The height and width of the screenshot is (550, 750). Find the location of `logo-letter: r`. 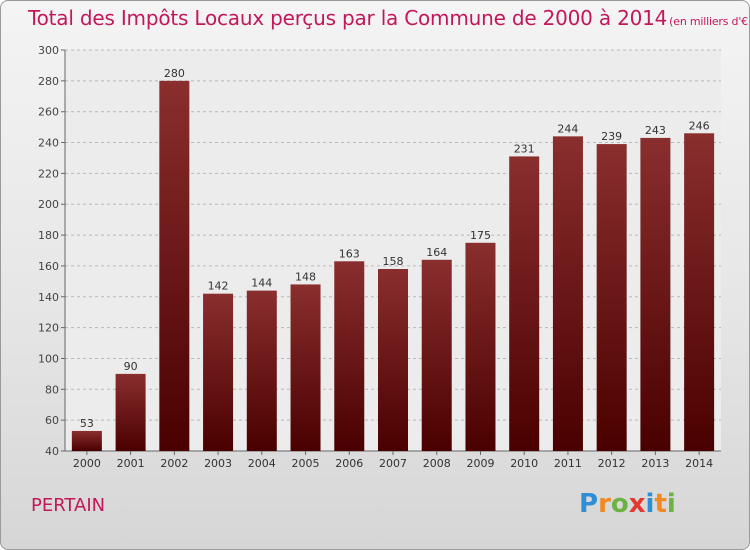

logo-letter: r is located at coordinates (604, 504).